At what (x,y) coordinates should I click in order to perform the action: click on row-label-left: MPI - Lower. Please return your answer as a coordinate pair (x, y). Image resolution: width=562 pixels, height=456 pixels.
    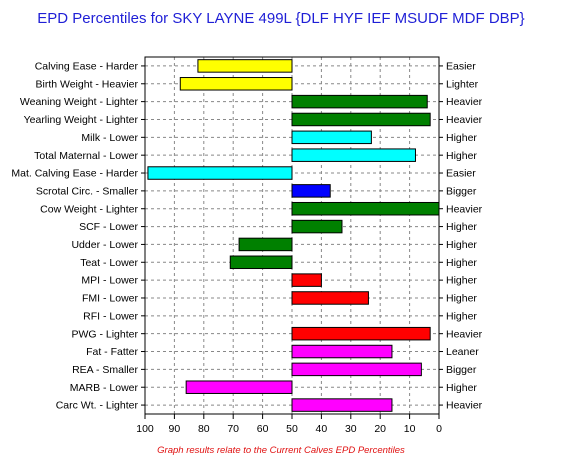
    Looking at the image, I should click on (109, 281).